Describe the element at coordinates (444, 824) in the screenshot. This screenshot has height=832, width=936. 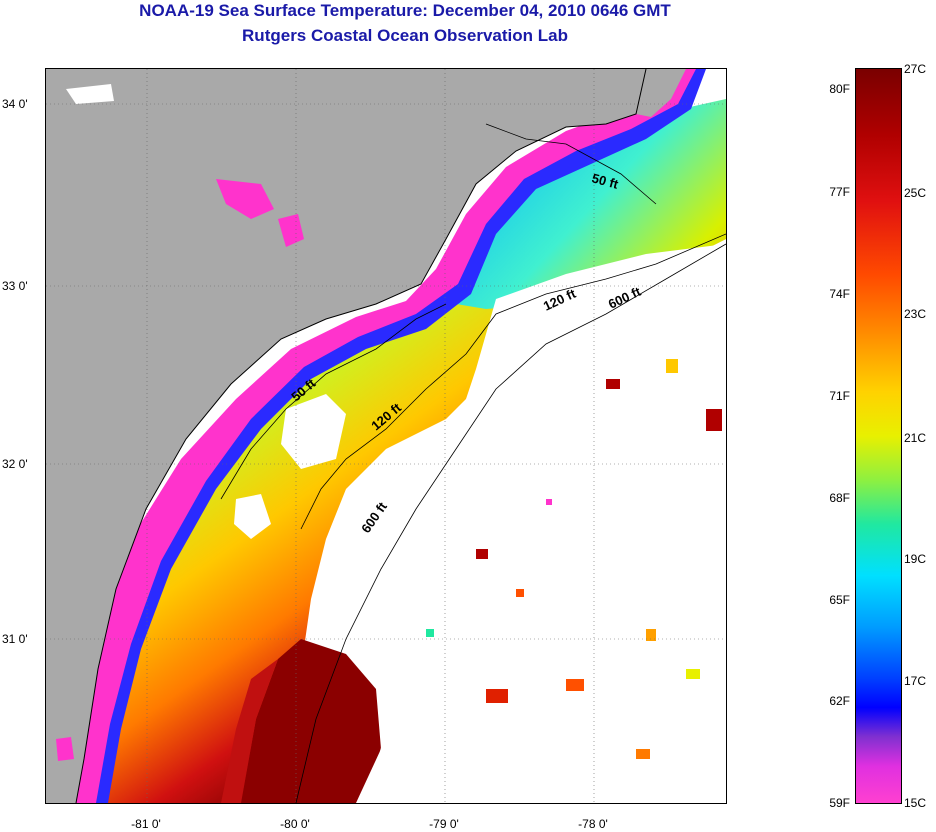
I see `lon-label-79: -79 0'` at that location.